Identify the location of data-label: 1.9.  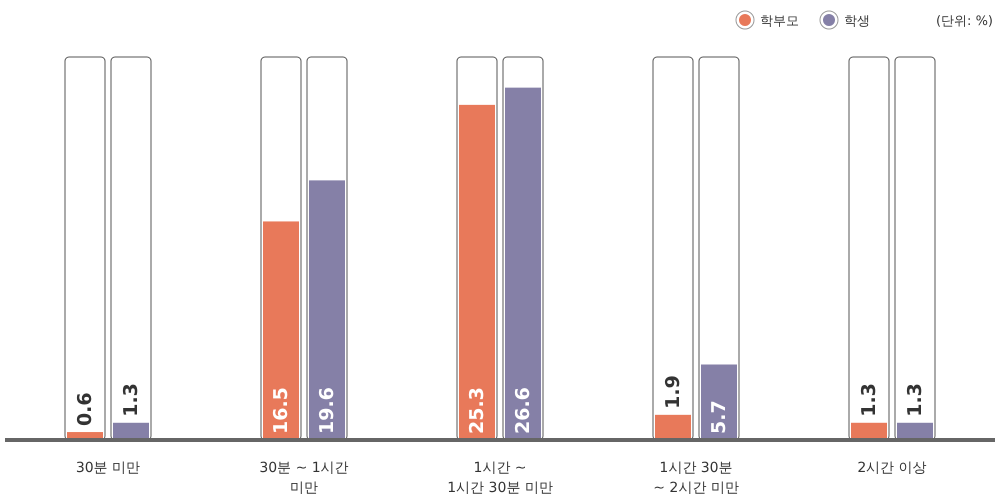
(673, 392).